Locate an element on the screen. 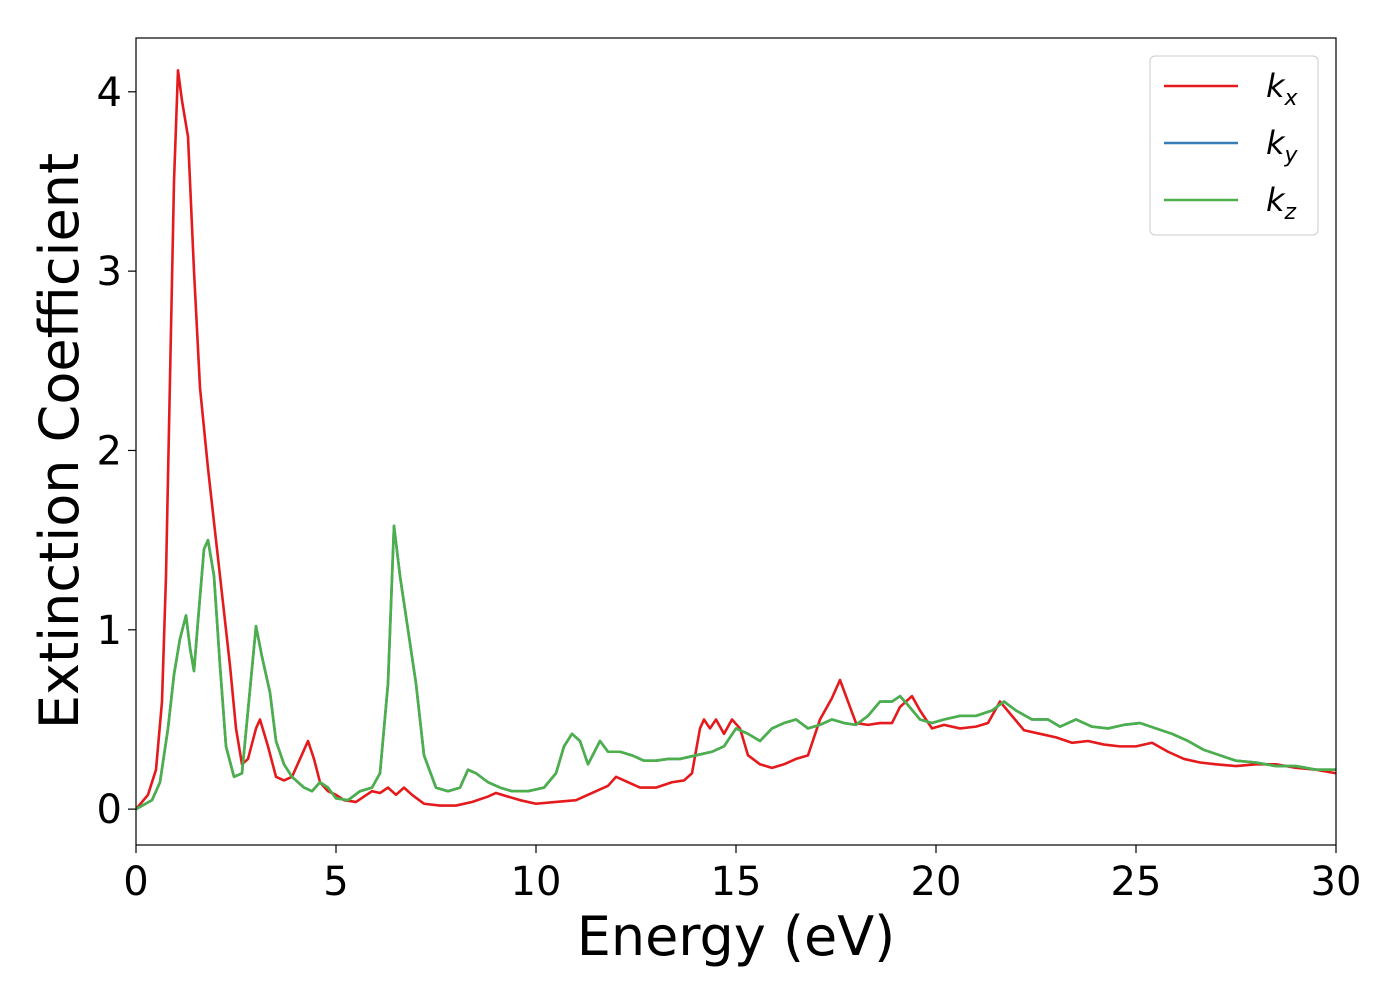  legend-label-subscript: y is located at coordinates (1291, 155).